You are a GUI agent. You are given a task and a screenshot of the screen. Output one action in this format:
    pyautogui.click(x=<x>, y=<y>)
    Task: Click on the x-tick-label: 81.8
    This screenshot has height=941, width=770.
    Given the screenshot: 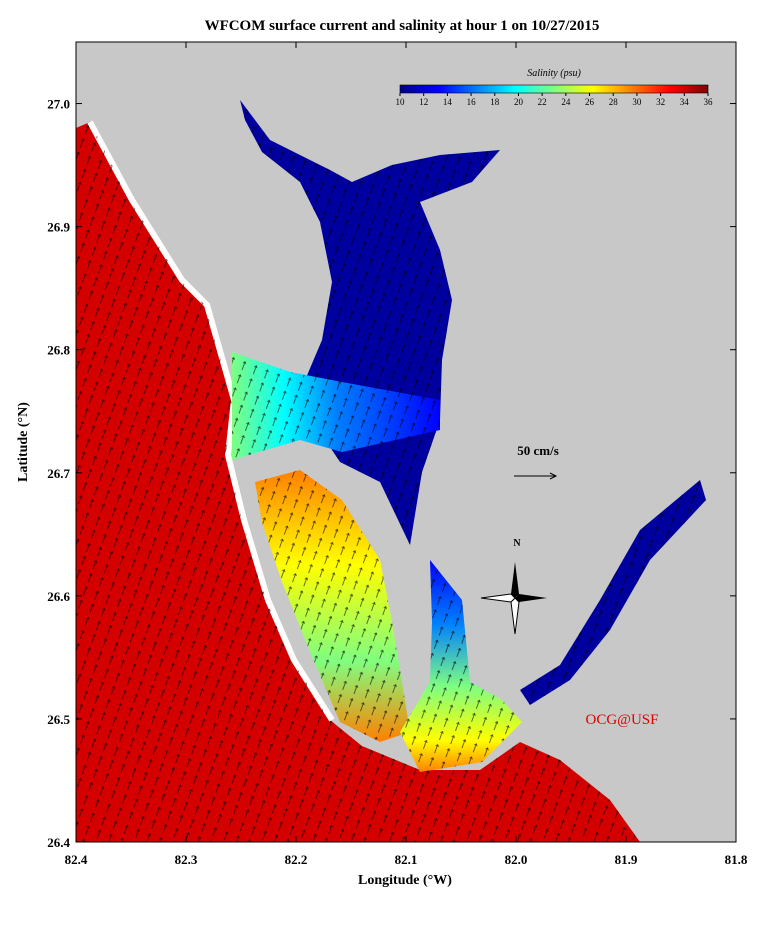 What is the action you would take?
    pyautogui.click(x=736, y=859)
    